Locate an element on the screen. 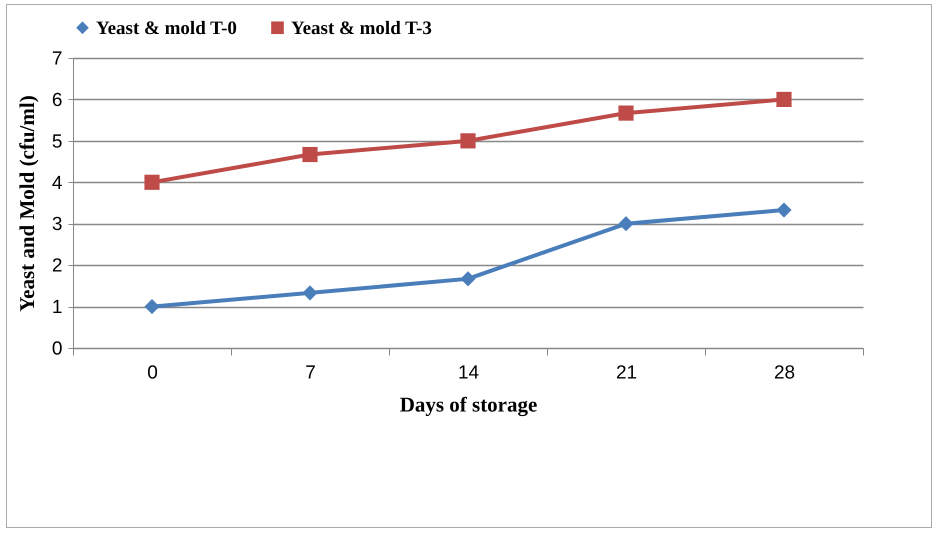 This screenshot has width=939, height=534. y-axis-title: Yeast and Mold (cfu/ml) is located at coordinates (26, 203).